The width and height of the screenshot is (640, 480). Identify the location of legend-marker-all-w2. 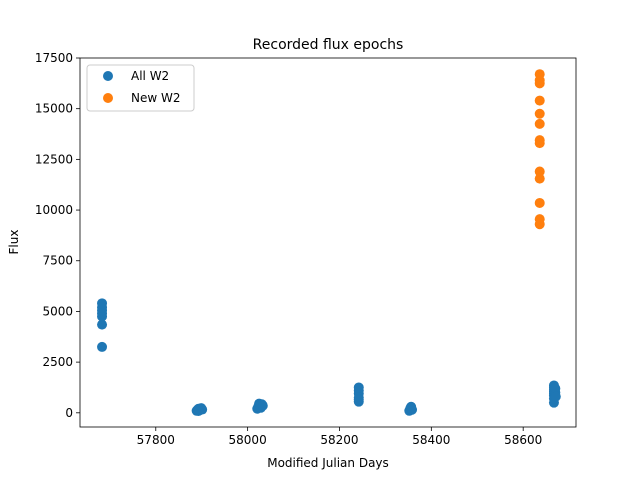
(108, 76).